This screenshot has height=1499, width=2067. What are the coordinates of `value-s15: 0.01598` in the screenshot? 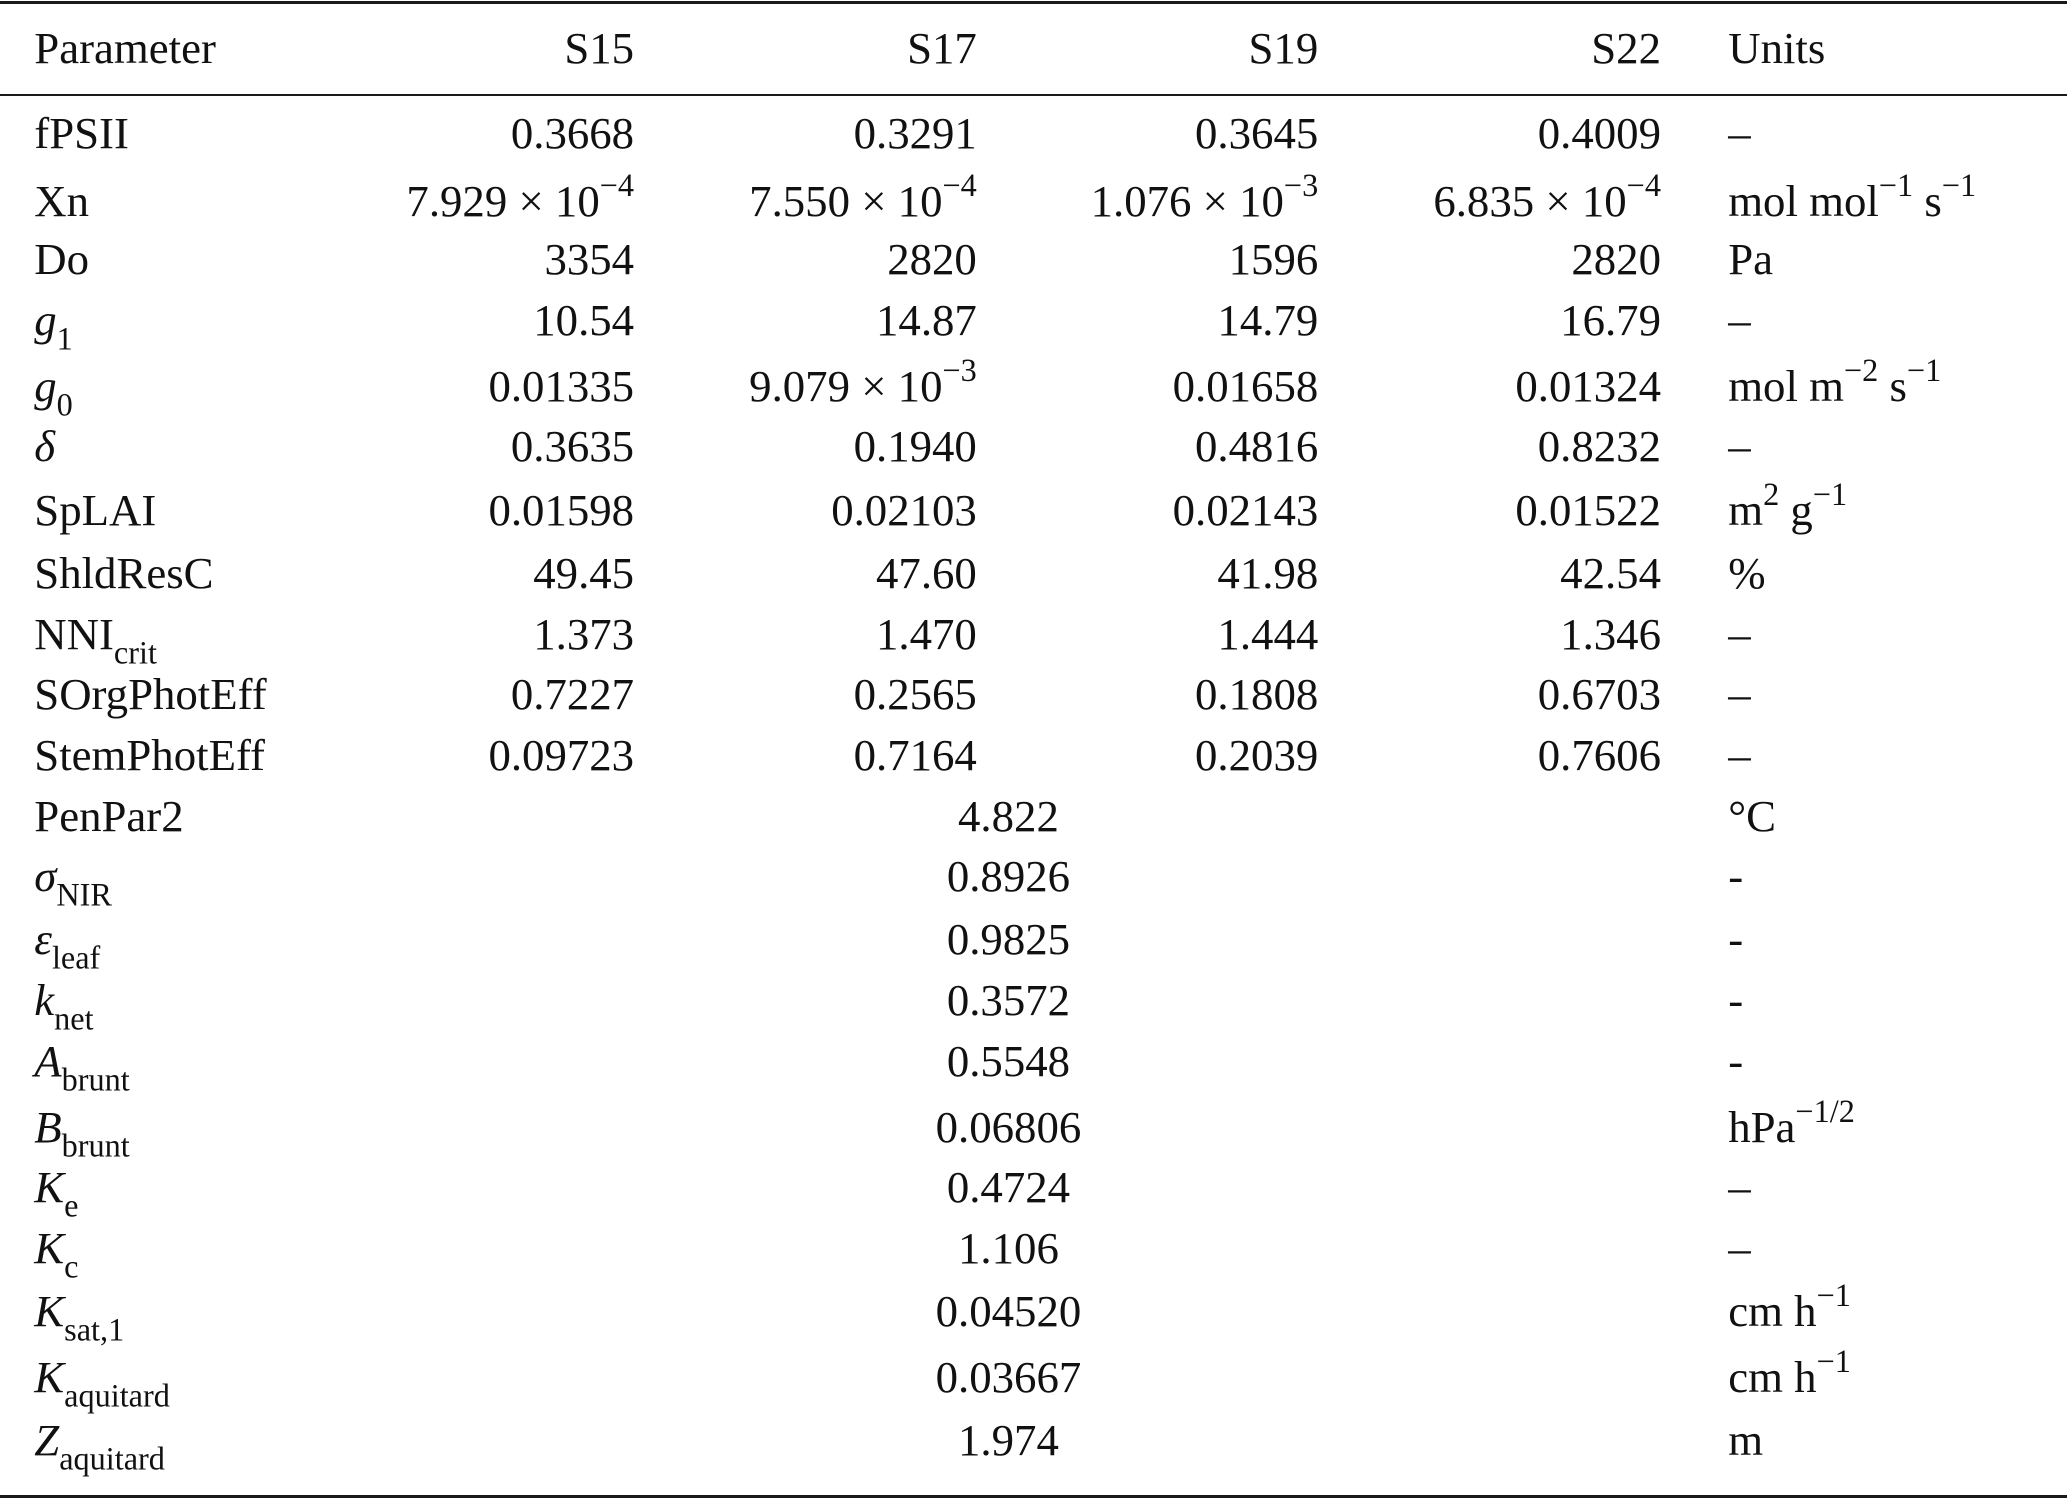 It's located at (561, 509).